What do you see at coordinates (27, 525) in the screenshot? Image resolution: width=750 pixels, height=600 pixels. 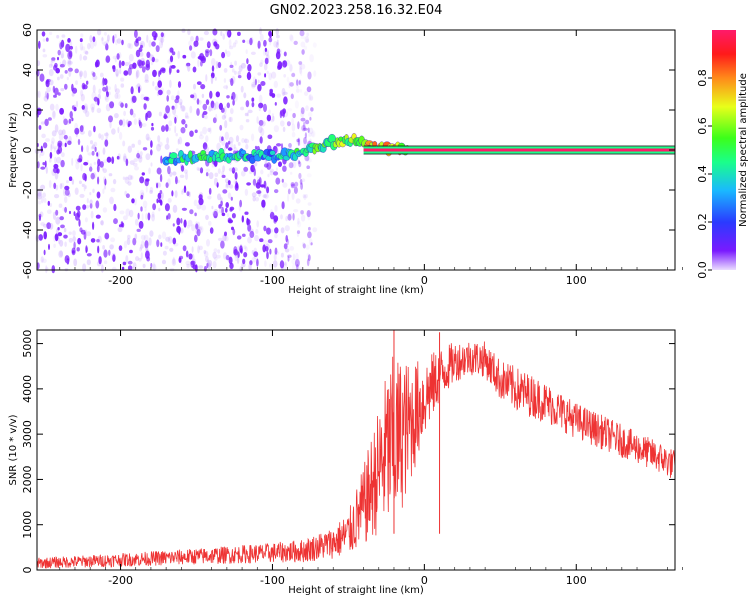 I see `snr-y-tick-label: 1000` at bounding box center [27, 525].